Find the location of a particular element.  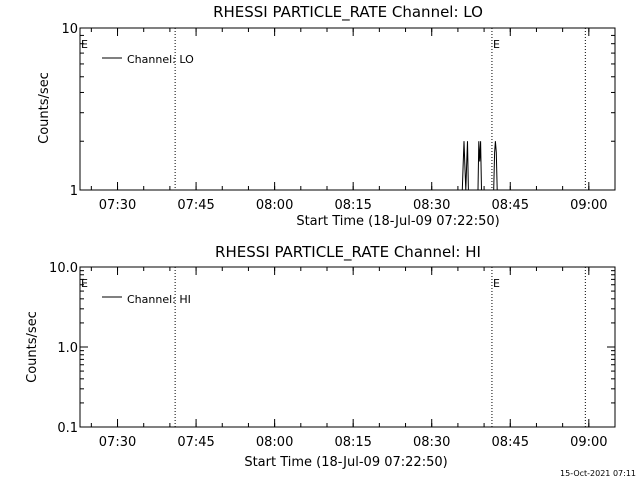

y-tick-label: 0.1 is located at coordinates (67, 428).